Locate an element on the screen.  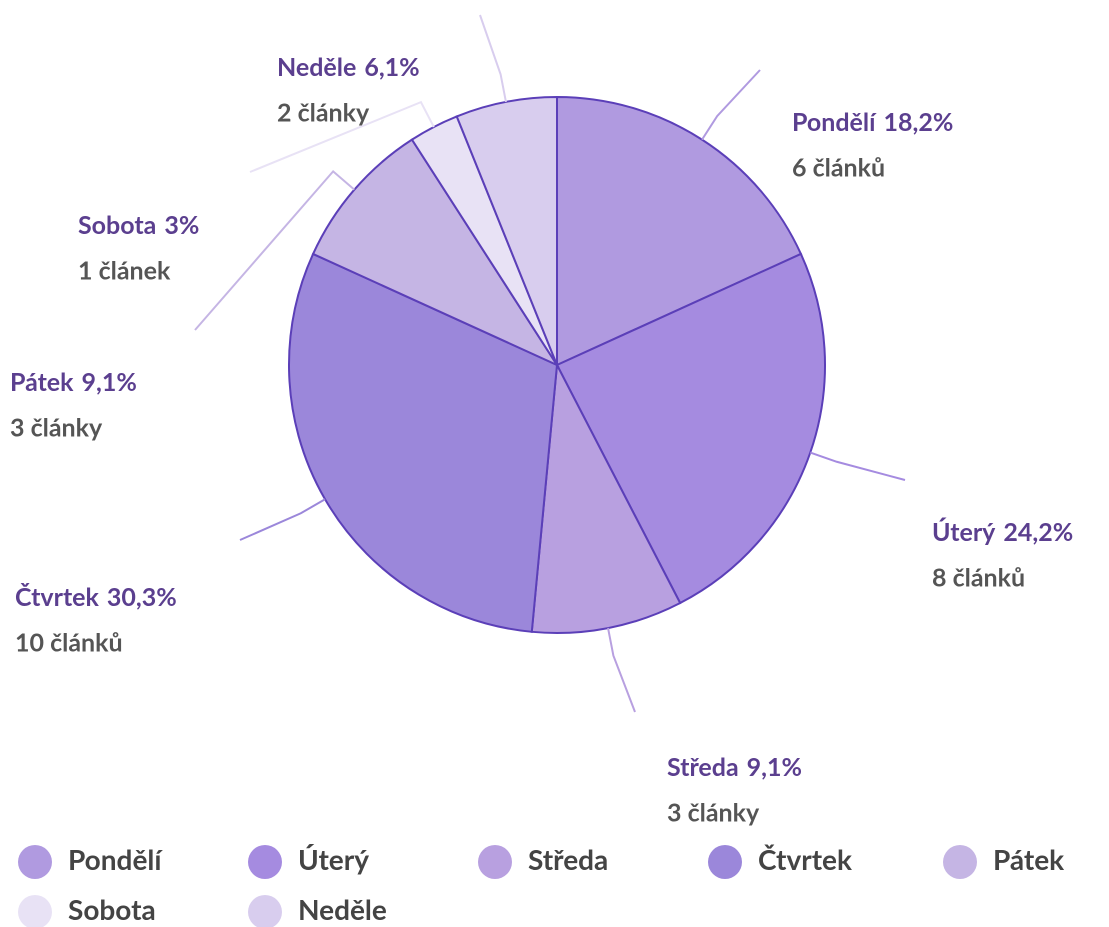
slice-name: Pondělí is located at coordinates (834, 122).